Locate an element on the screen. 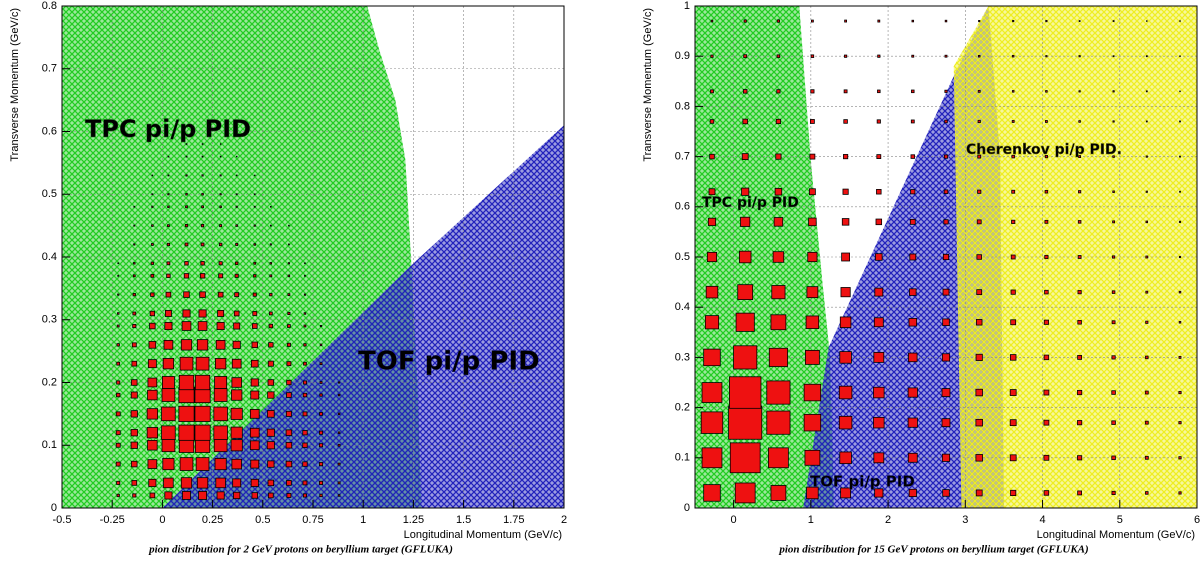 Image resolution: width=1203 pixels, height=561 pixels. y-axis-title: Transverse Momentum (GeV/c) is located at coordinates (15, 85).